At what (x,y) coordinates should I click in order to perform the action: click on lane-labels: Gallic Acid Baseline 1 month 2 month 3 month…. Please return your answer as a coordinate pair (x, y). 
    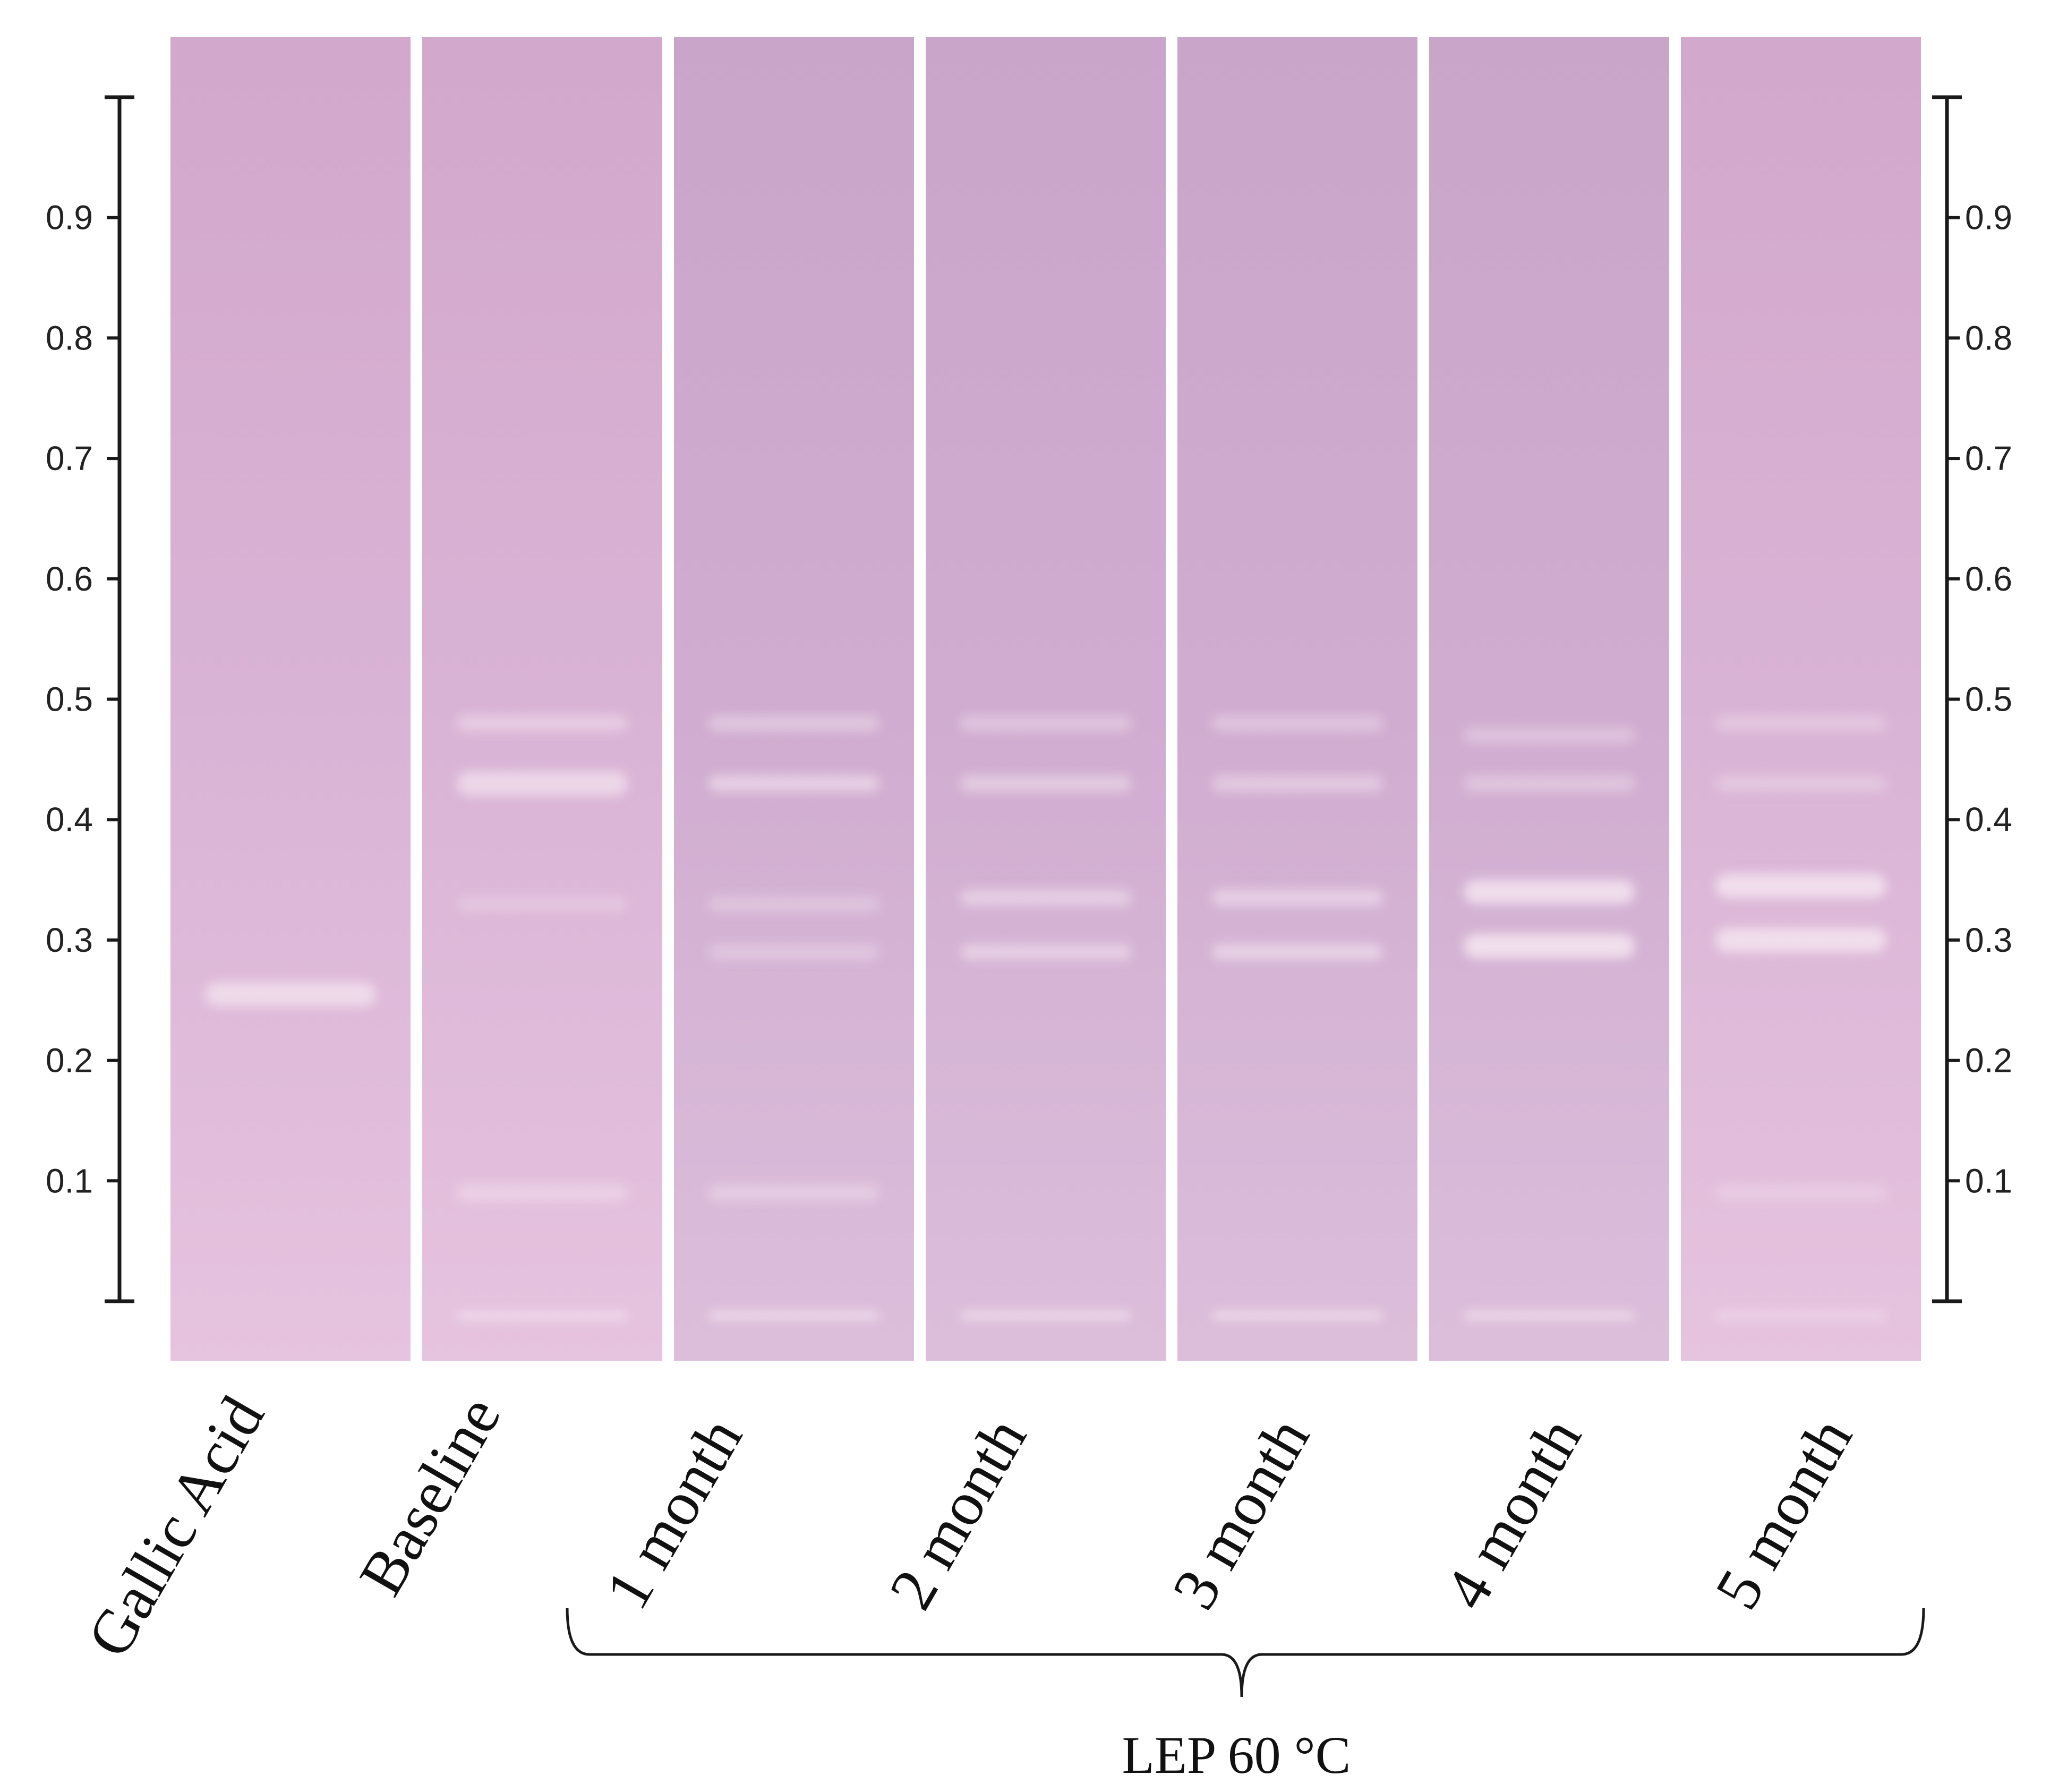
    Looking at the image, I should click on (970, 1527).